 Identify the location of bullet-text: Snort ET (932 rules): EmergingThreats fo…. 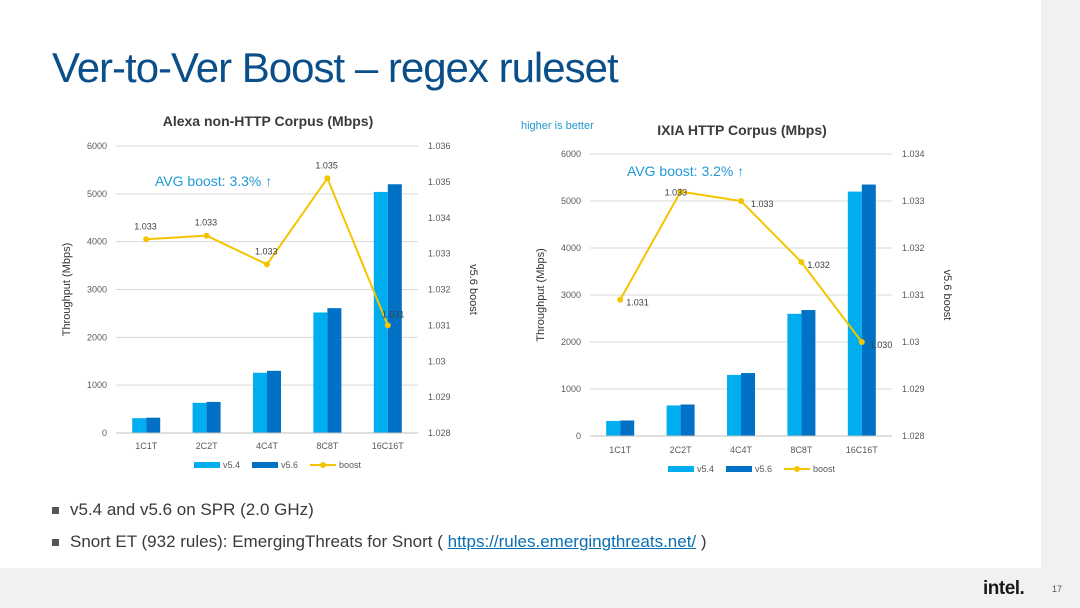
(256, 541).